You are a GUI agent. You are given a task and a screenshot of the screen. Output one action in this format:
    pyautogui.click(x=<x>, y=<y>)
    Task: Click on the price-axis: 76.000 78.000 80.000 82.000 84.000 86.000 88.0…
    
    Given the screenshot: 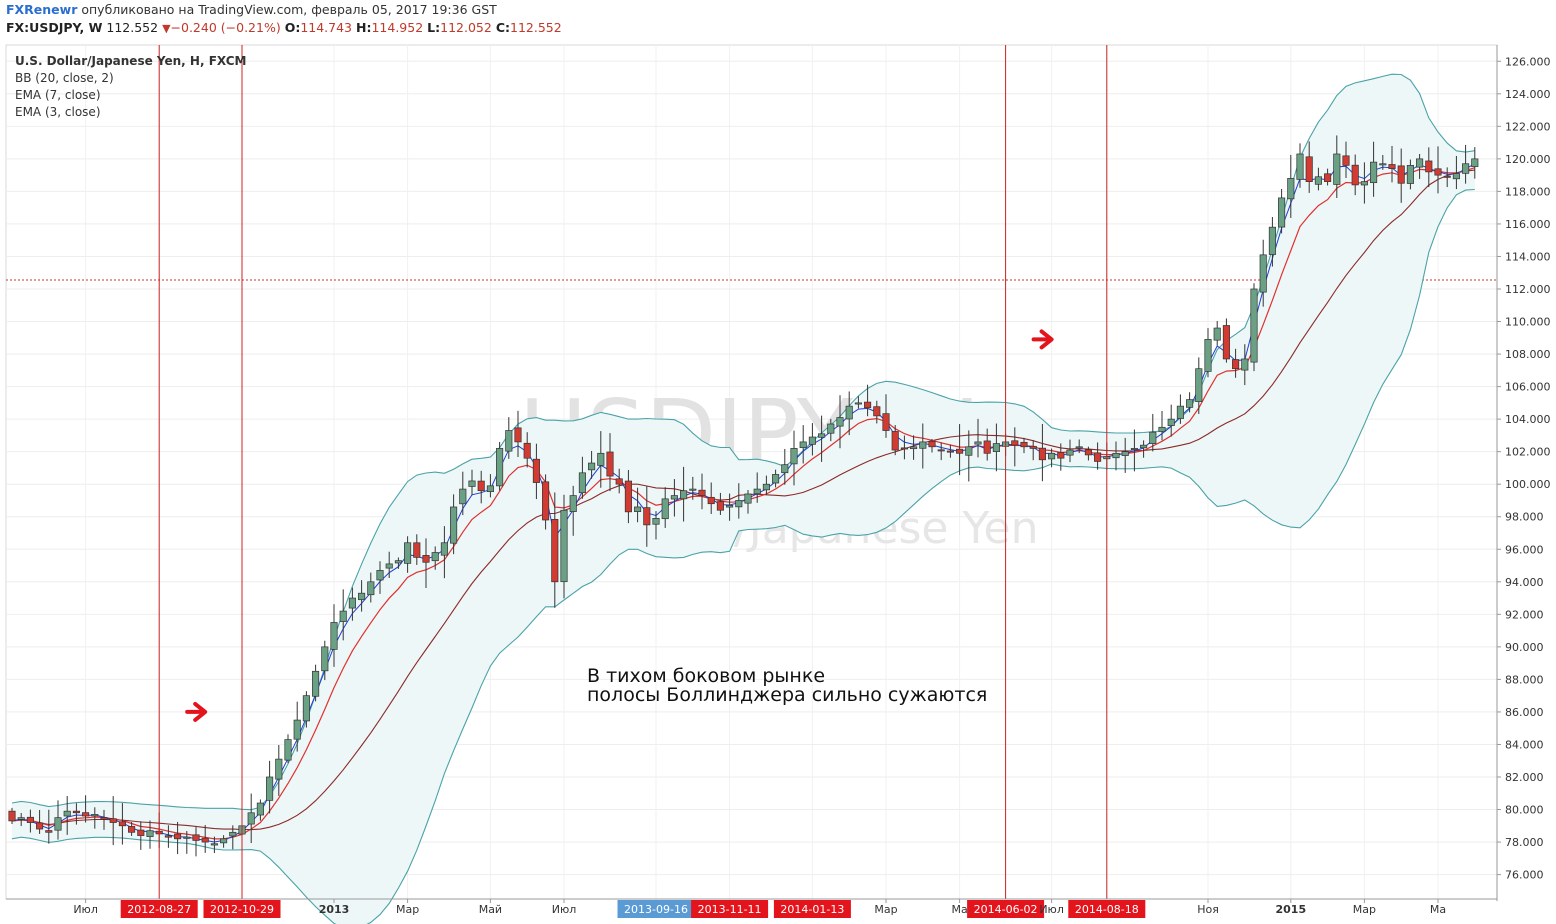 What is the action you would take?
    pyautogui.click(x=1523, y=473)
    